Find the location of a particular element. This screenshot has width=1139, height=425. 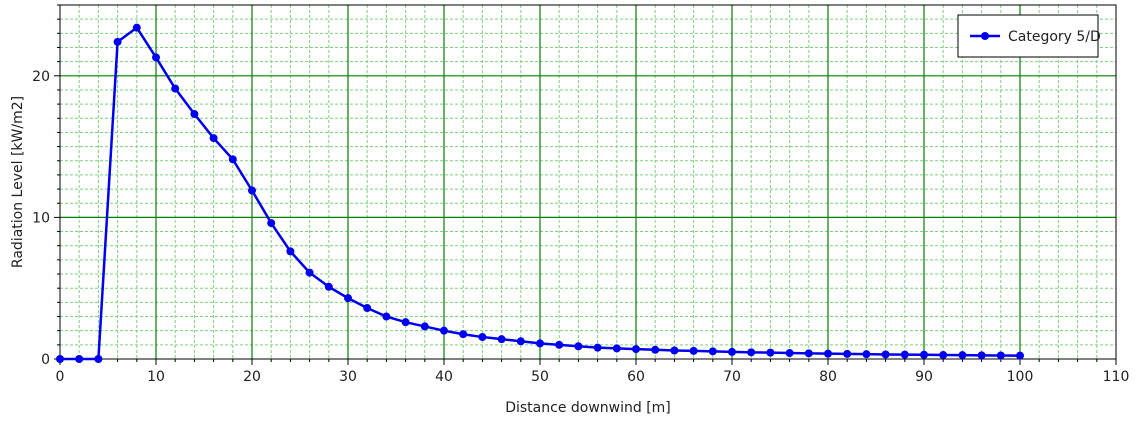

x-tick-label: 20 is located at coordinates (252, 377).